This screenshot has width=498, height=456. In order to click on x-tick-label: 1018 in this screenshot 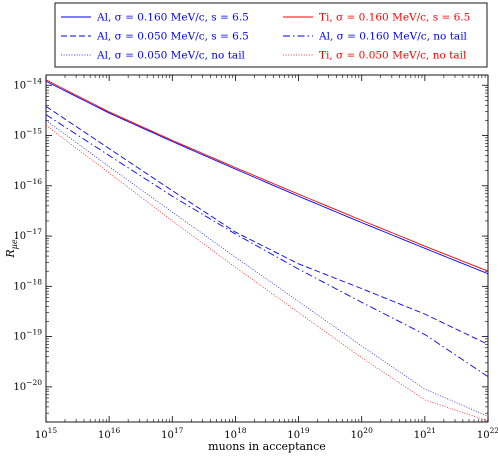, I will do `click(235, 433)`.